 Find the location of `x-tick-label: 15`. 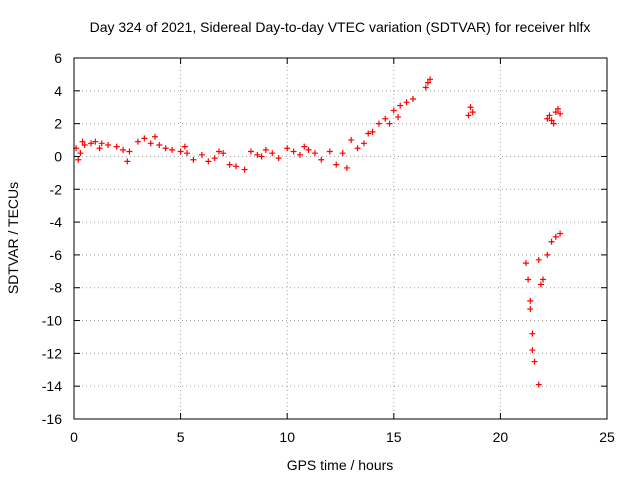

x-tick-label: 15 is located at coordinates (394, 437).